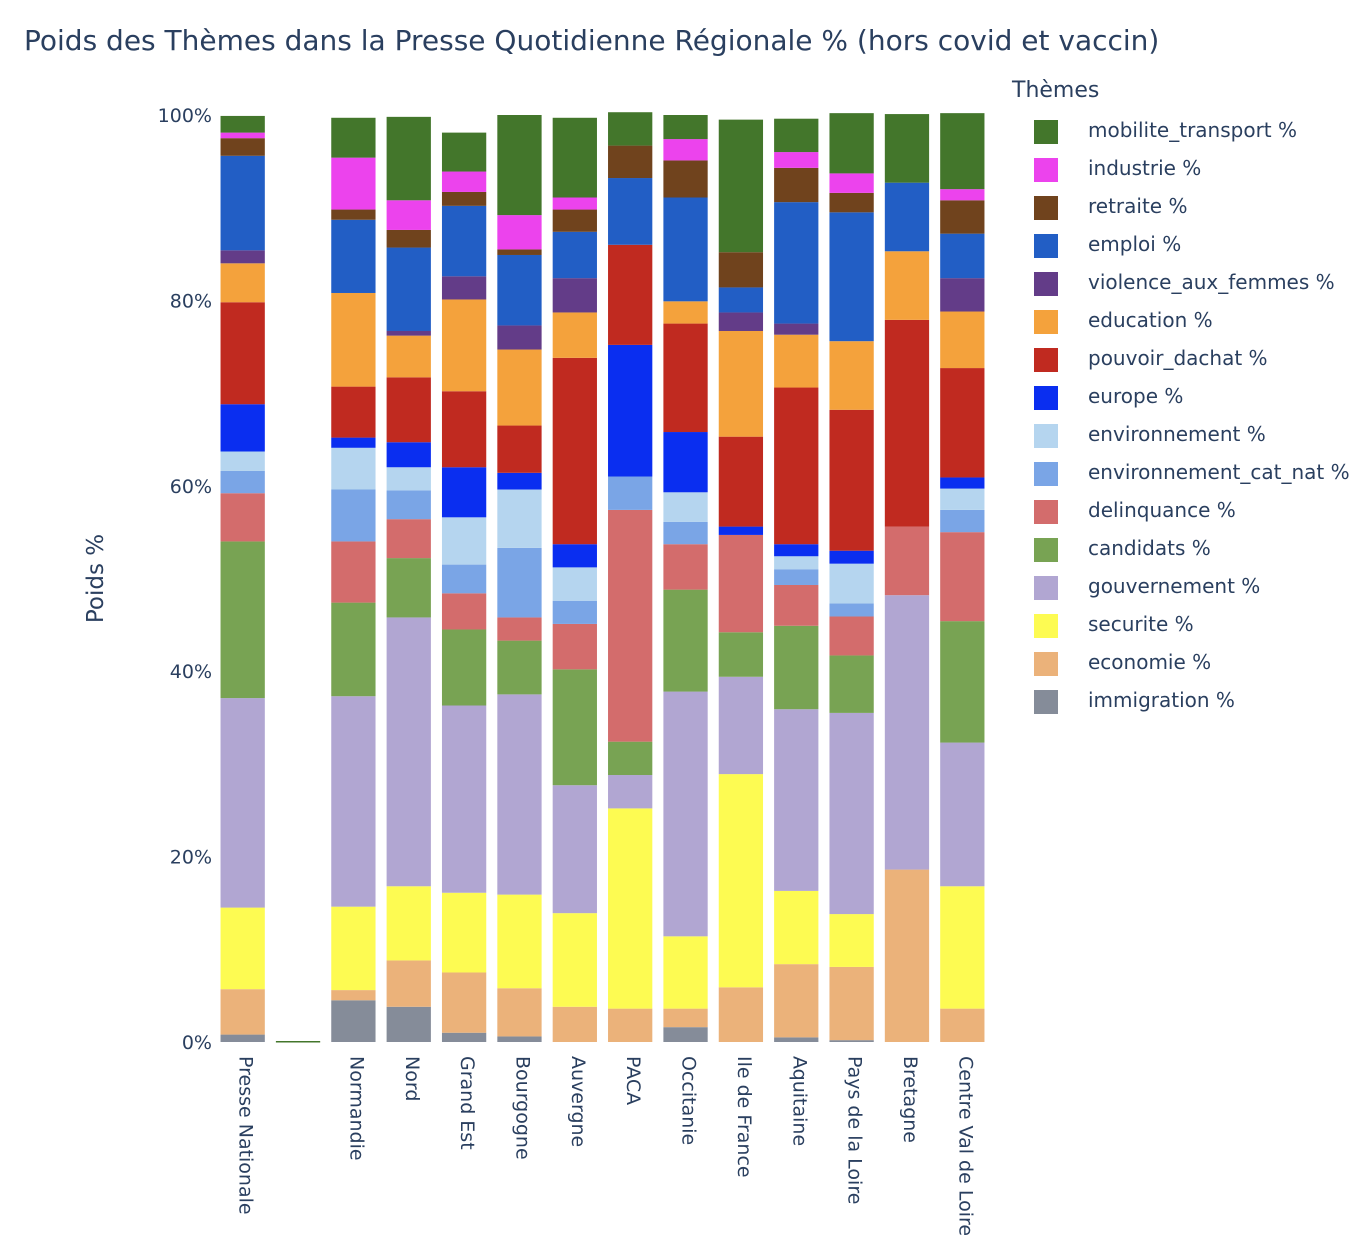  I want to click on legend-item: economie %, so click(1199, 665).